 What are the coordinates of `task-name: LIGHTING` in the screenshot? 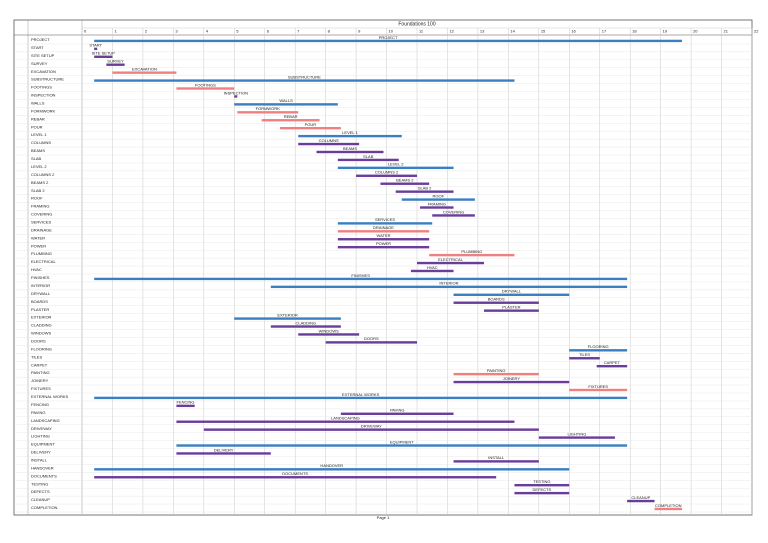 It's located at (40, 436).